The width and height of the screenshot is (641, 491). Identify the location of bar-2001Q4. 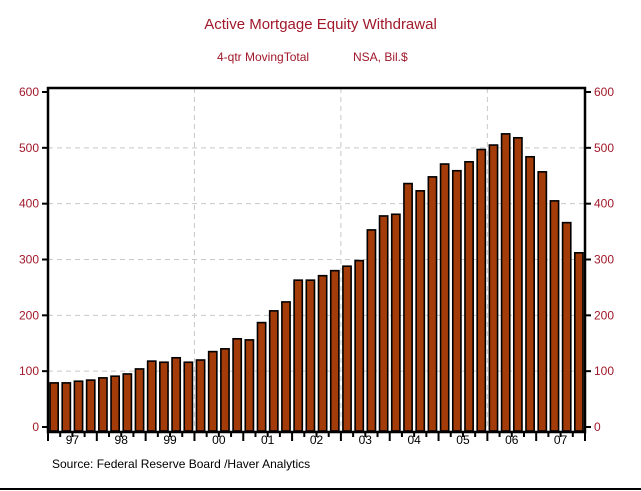
(286, 366).